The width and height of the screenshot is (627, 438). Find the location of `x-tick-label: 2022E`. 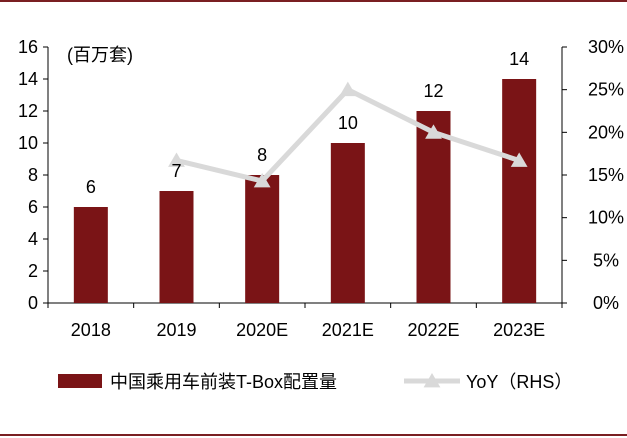

x-tick-label: 2022E is located at coordinates (433, 330).